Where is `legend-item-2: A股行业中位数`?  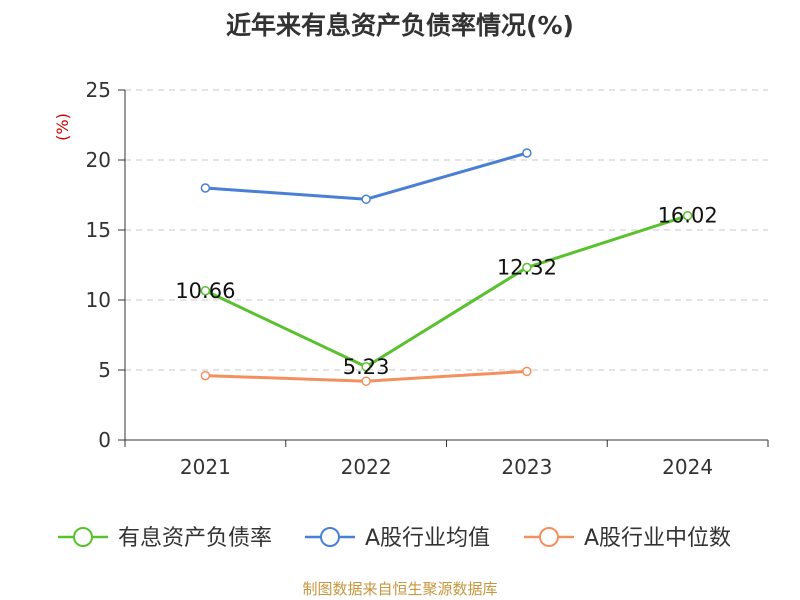 legend-item-2: A股行业中位数 is located at coordinates (627, 538).